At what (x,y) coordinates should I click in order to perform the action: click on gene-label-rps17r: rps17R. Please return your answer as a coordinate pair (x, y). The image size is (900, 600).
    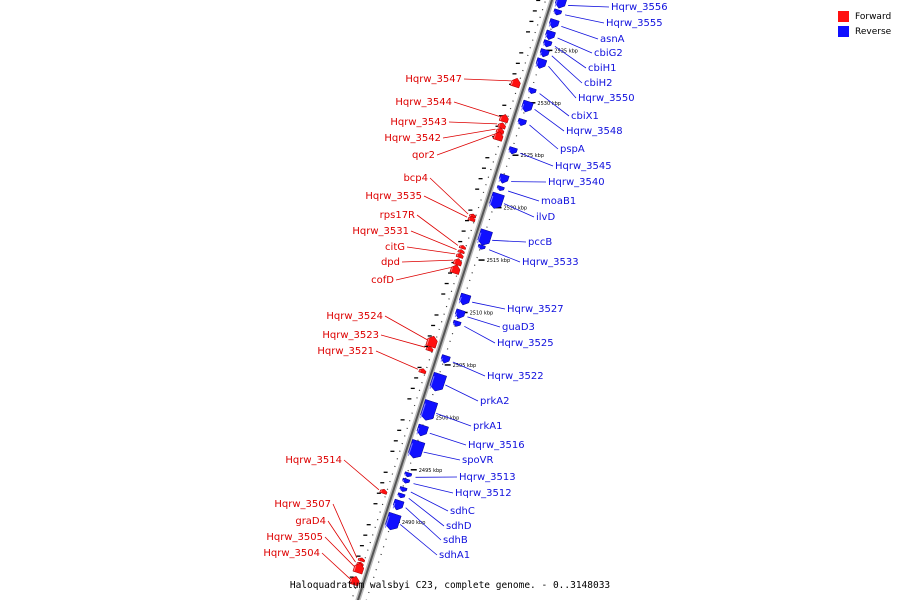
    Looking at the image, I should click on (397, 215).